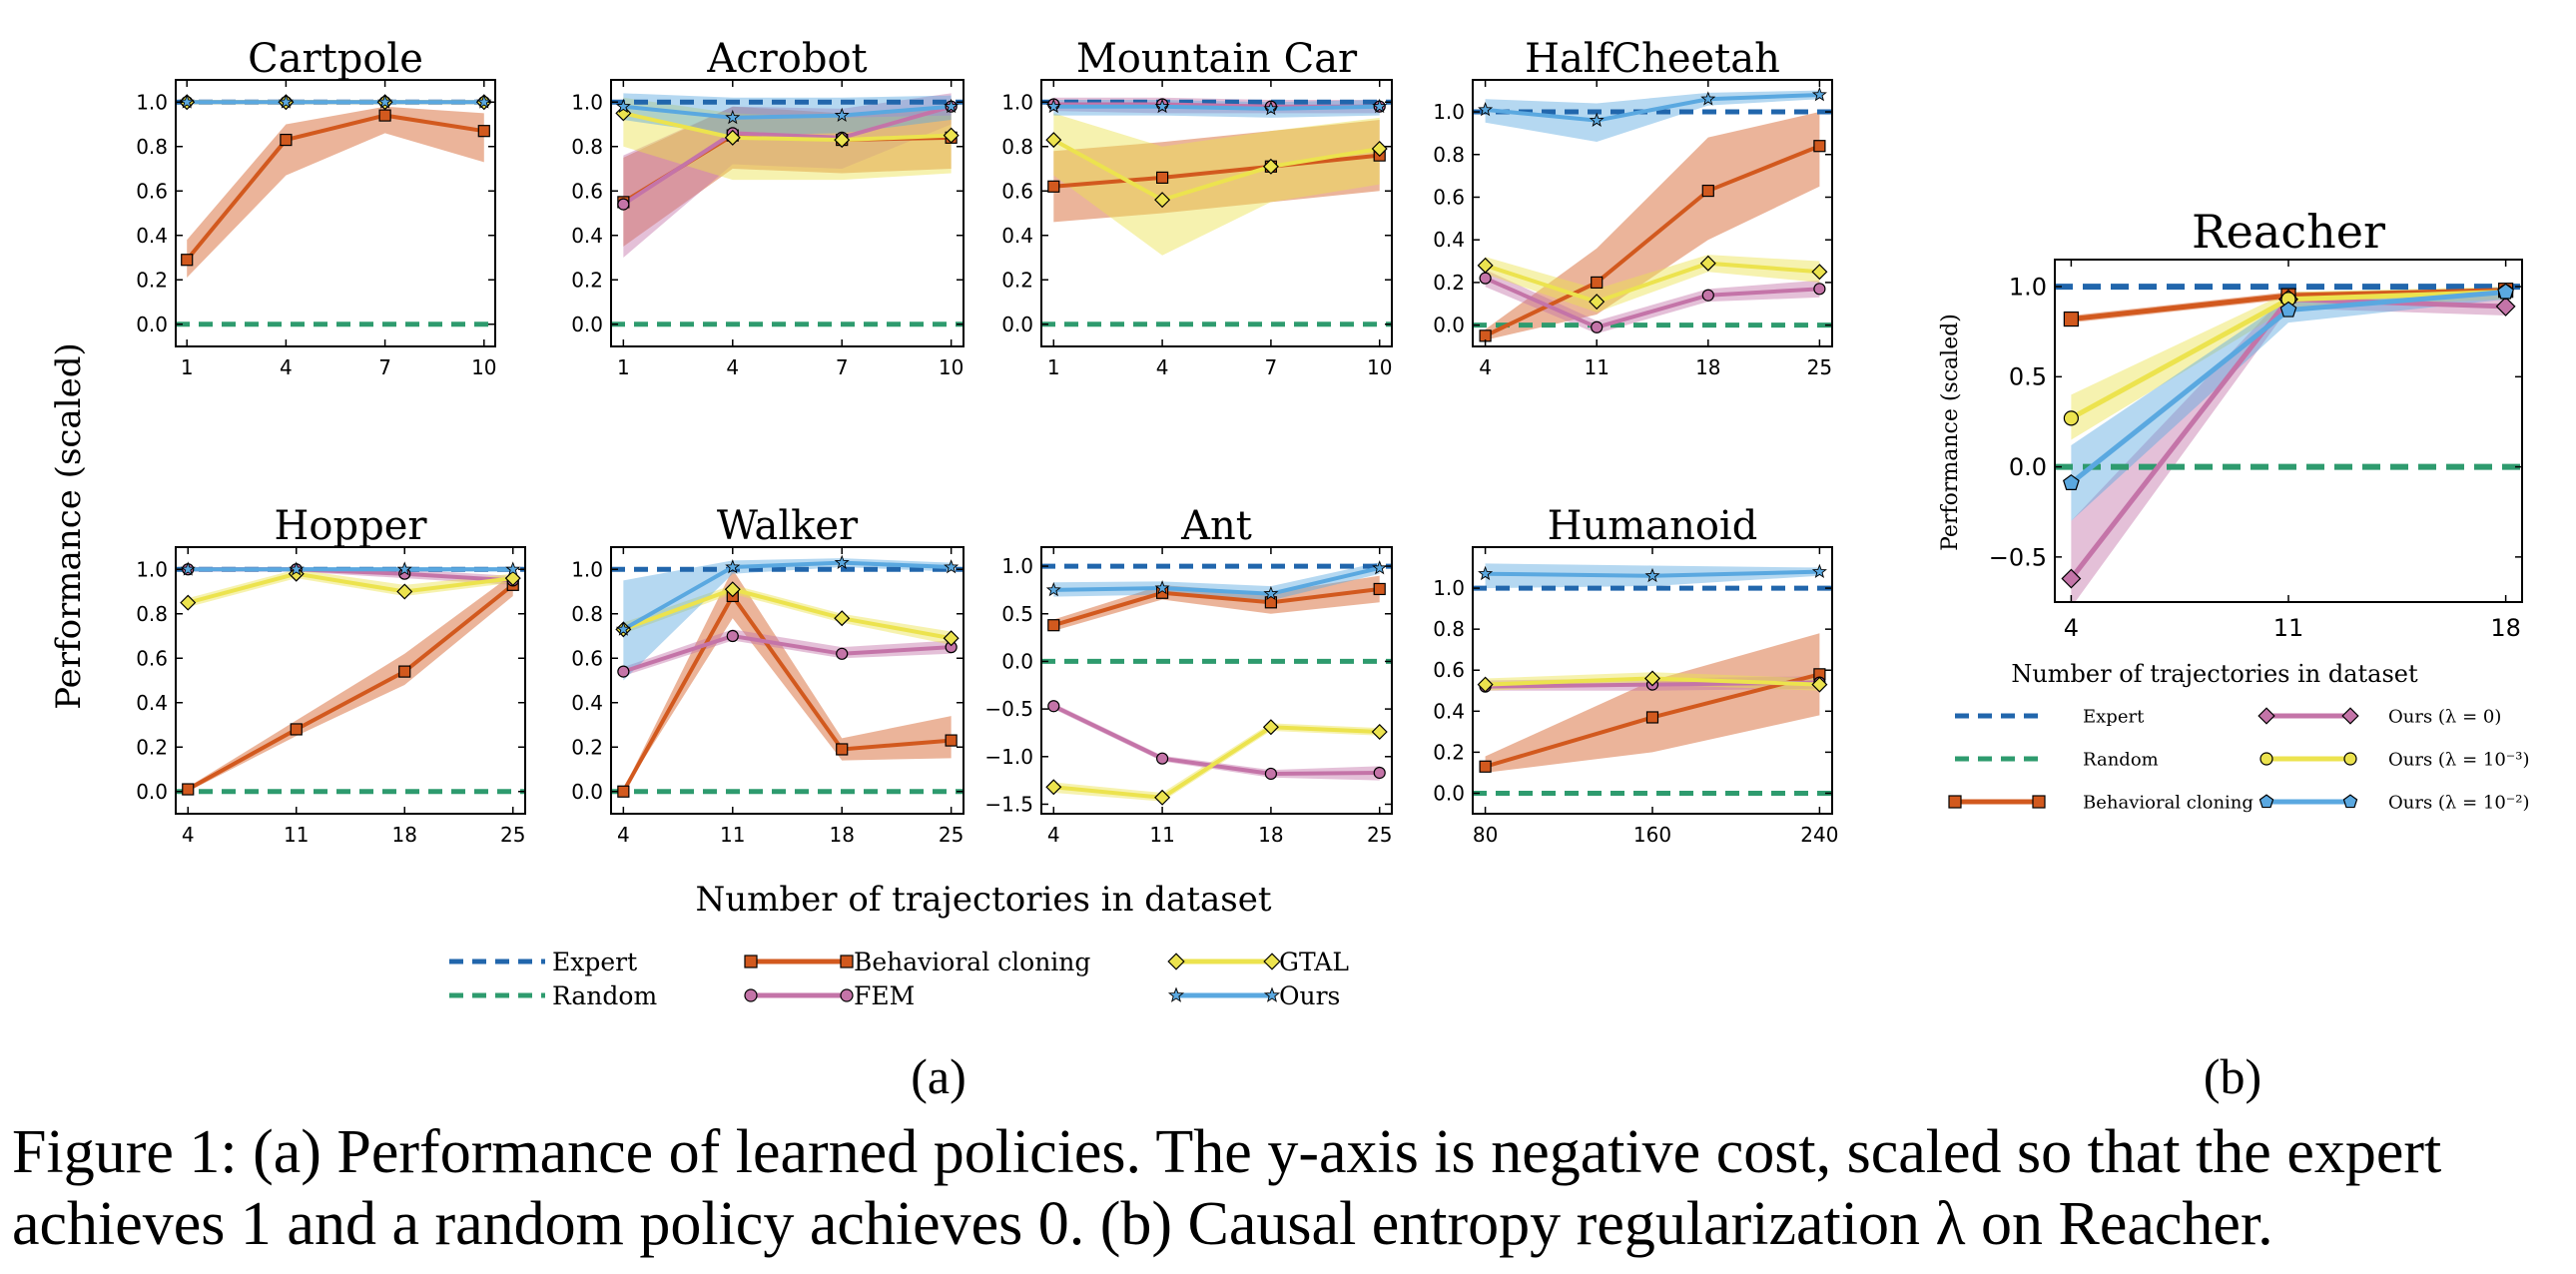 The height and width of the screenshot is (1274, 2576). I want to click on point-l0, so click(2071, 578).